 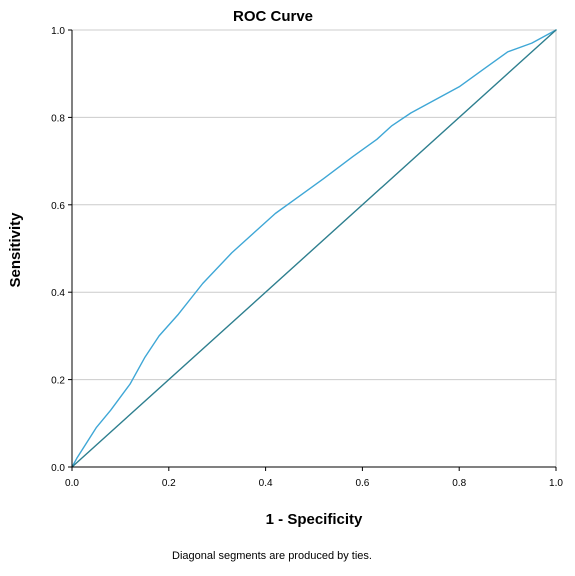 I want to click on y-tick-label-5: 1.0, so click(x=58, y=31).